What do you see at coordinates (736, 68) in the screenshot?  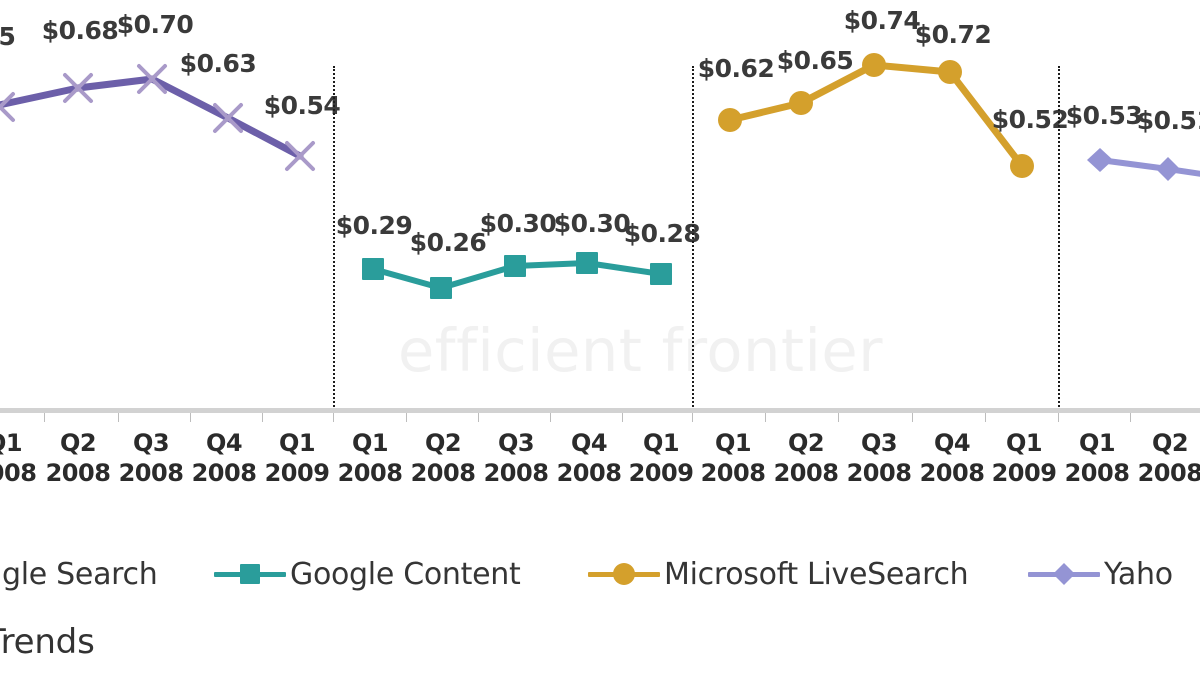 I see `data-label-microsoft-livesearch-q1-2008: $0.62` at bounding box center [736, 68].